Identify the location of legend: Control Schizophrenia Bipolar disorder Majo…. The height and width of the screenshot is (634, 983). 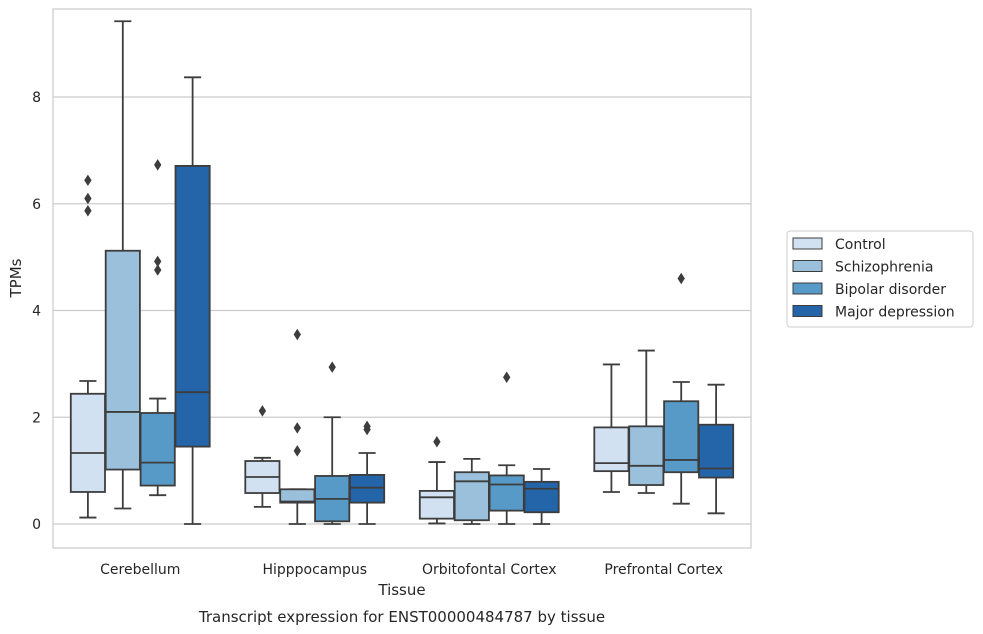
(880, 279).